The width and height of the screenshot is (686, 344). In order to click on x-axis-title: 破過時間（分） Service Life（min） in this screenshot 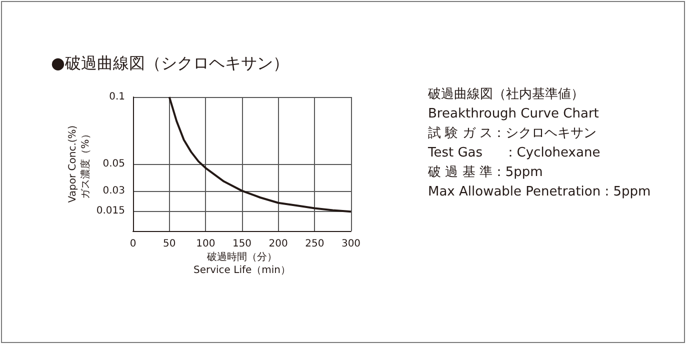, I will do `click(242, 263)`.